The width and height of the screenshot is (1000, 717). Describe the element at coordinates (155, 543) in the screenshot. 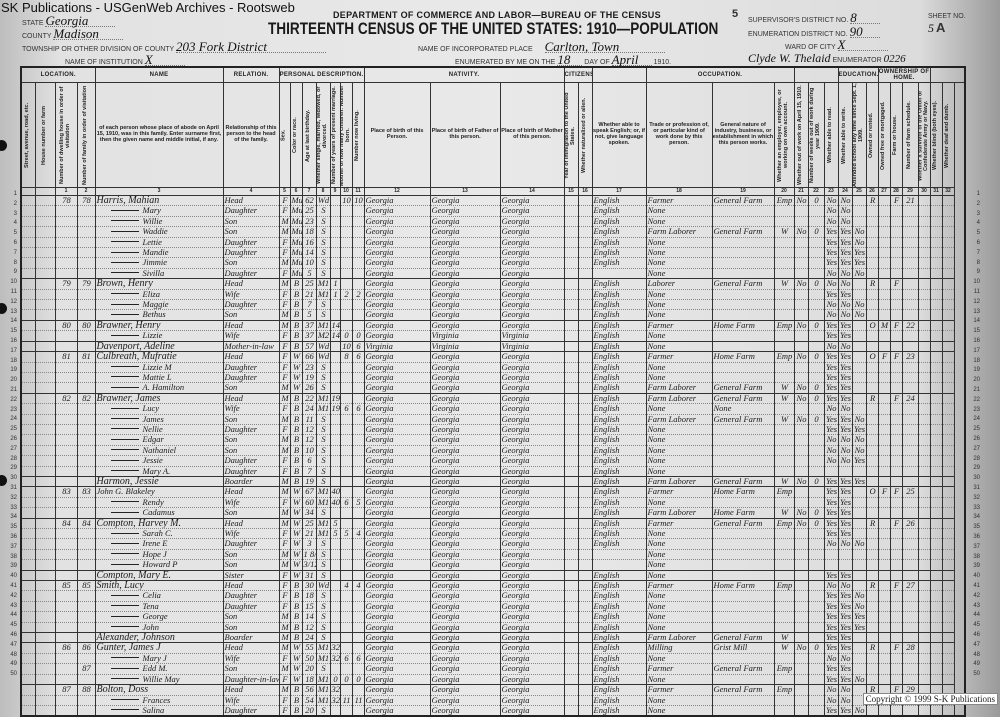

I see `name-text: Irene E` at that location.